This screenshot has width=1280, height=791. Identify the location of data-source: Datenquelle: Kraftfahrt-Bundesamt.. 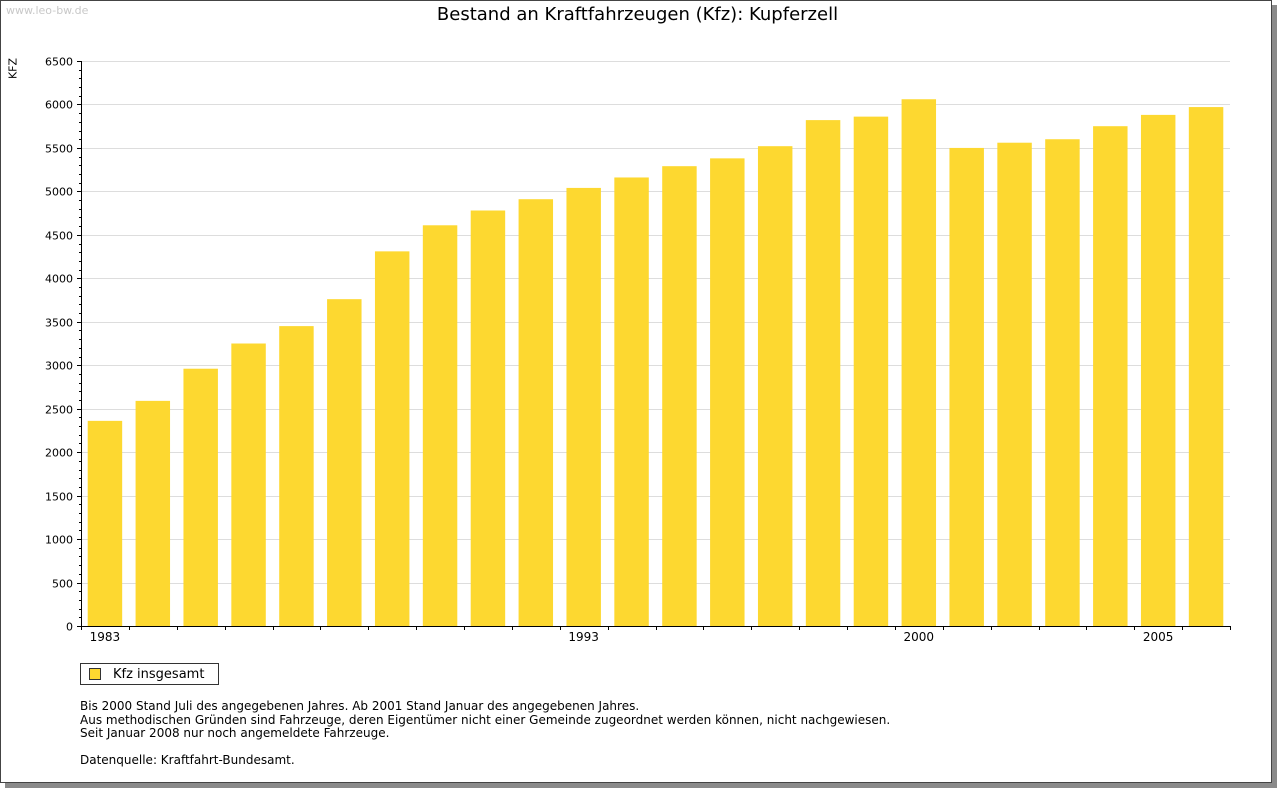
(187, 760).